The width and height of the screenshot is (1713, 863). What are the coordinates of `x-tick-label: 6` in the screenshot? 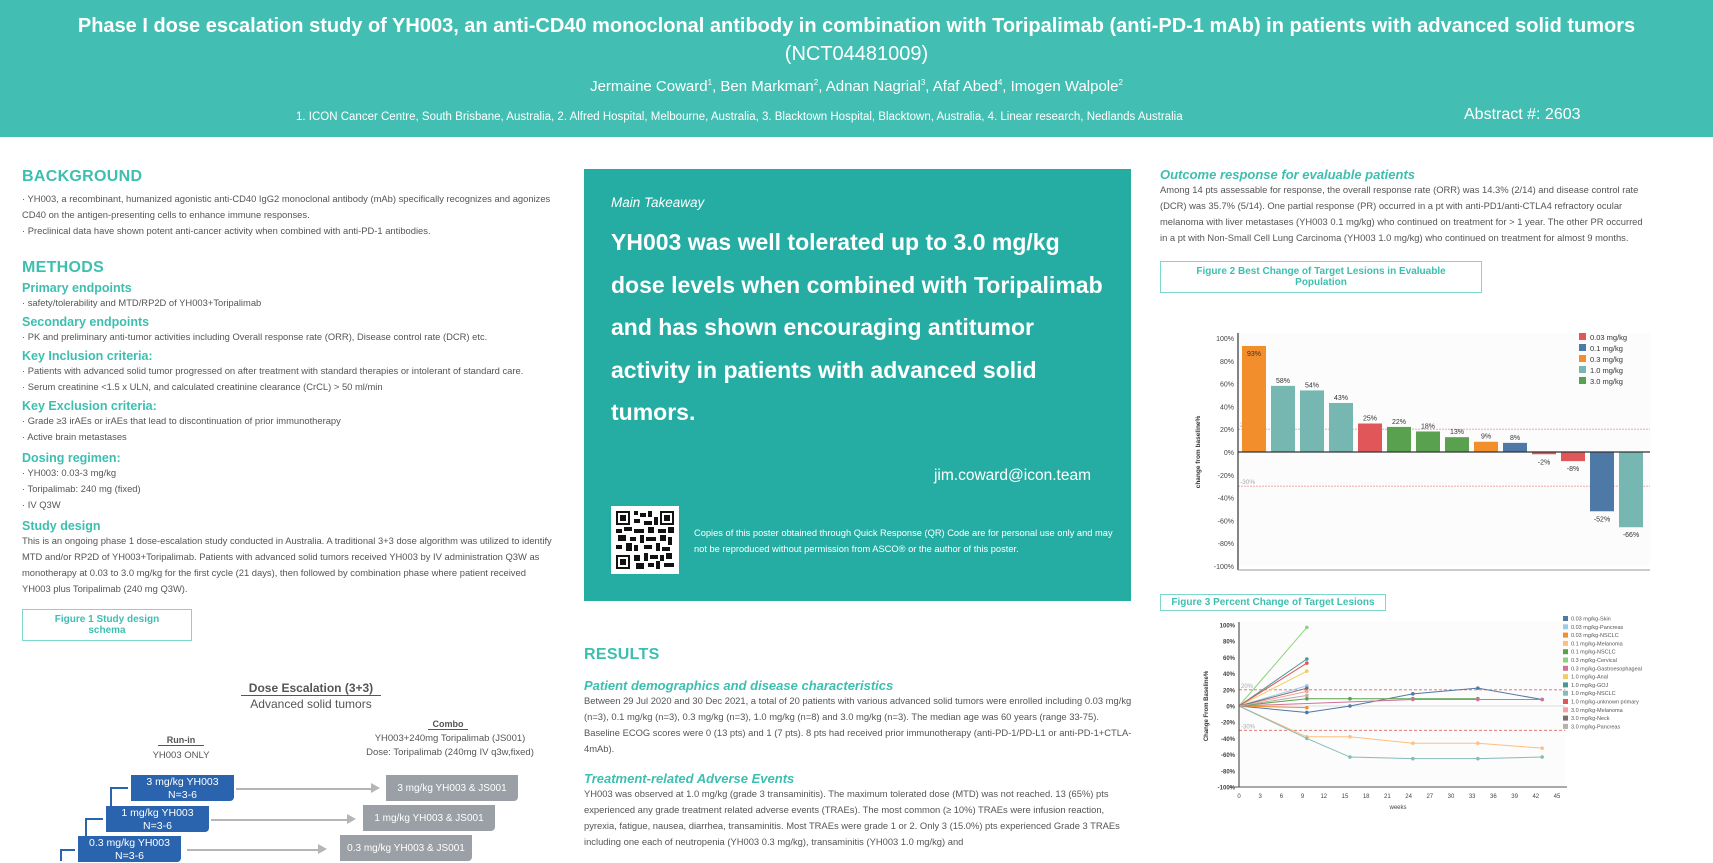 It's located at (1282, 797).